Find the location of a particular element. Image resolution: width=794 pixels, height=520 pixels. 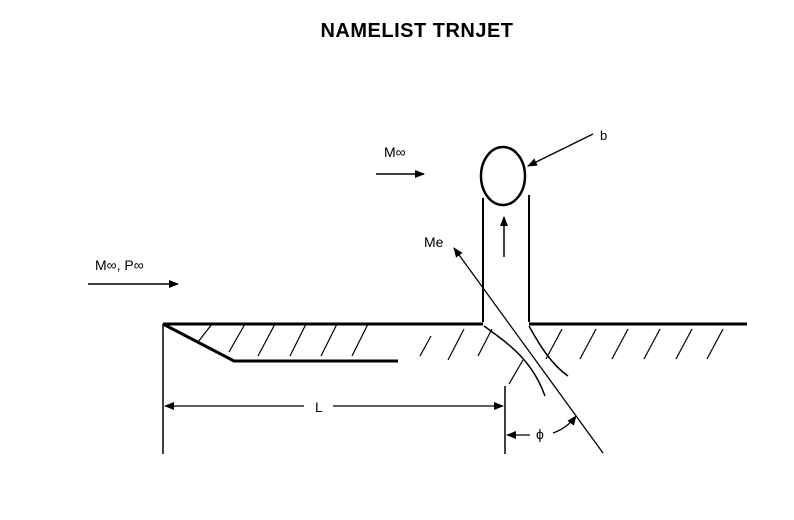

plume-boundary-label: b is located at coordinates (603, 135).